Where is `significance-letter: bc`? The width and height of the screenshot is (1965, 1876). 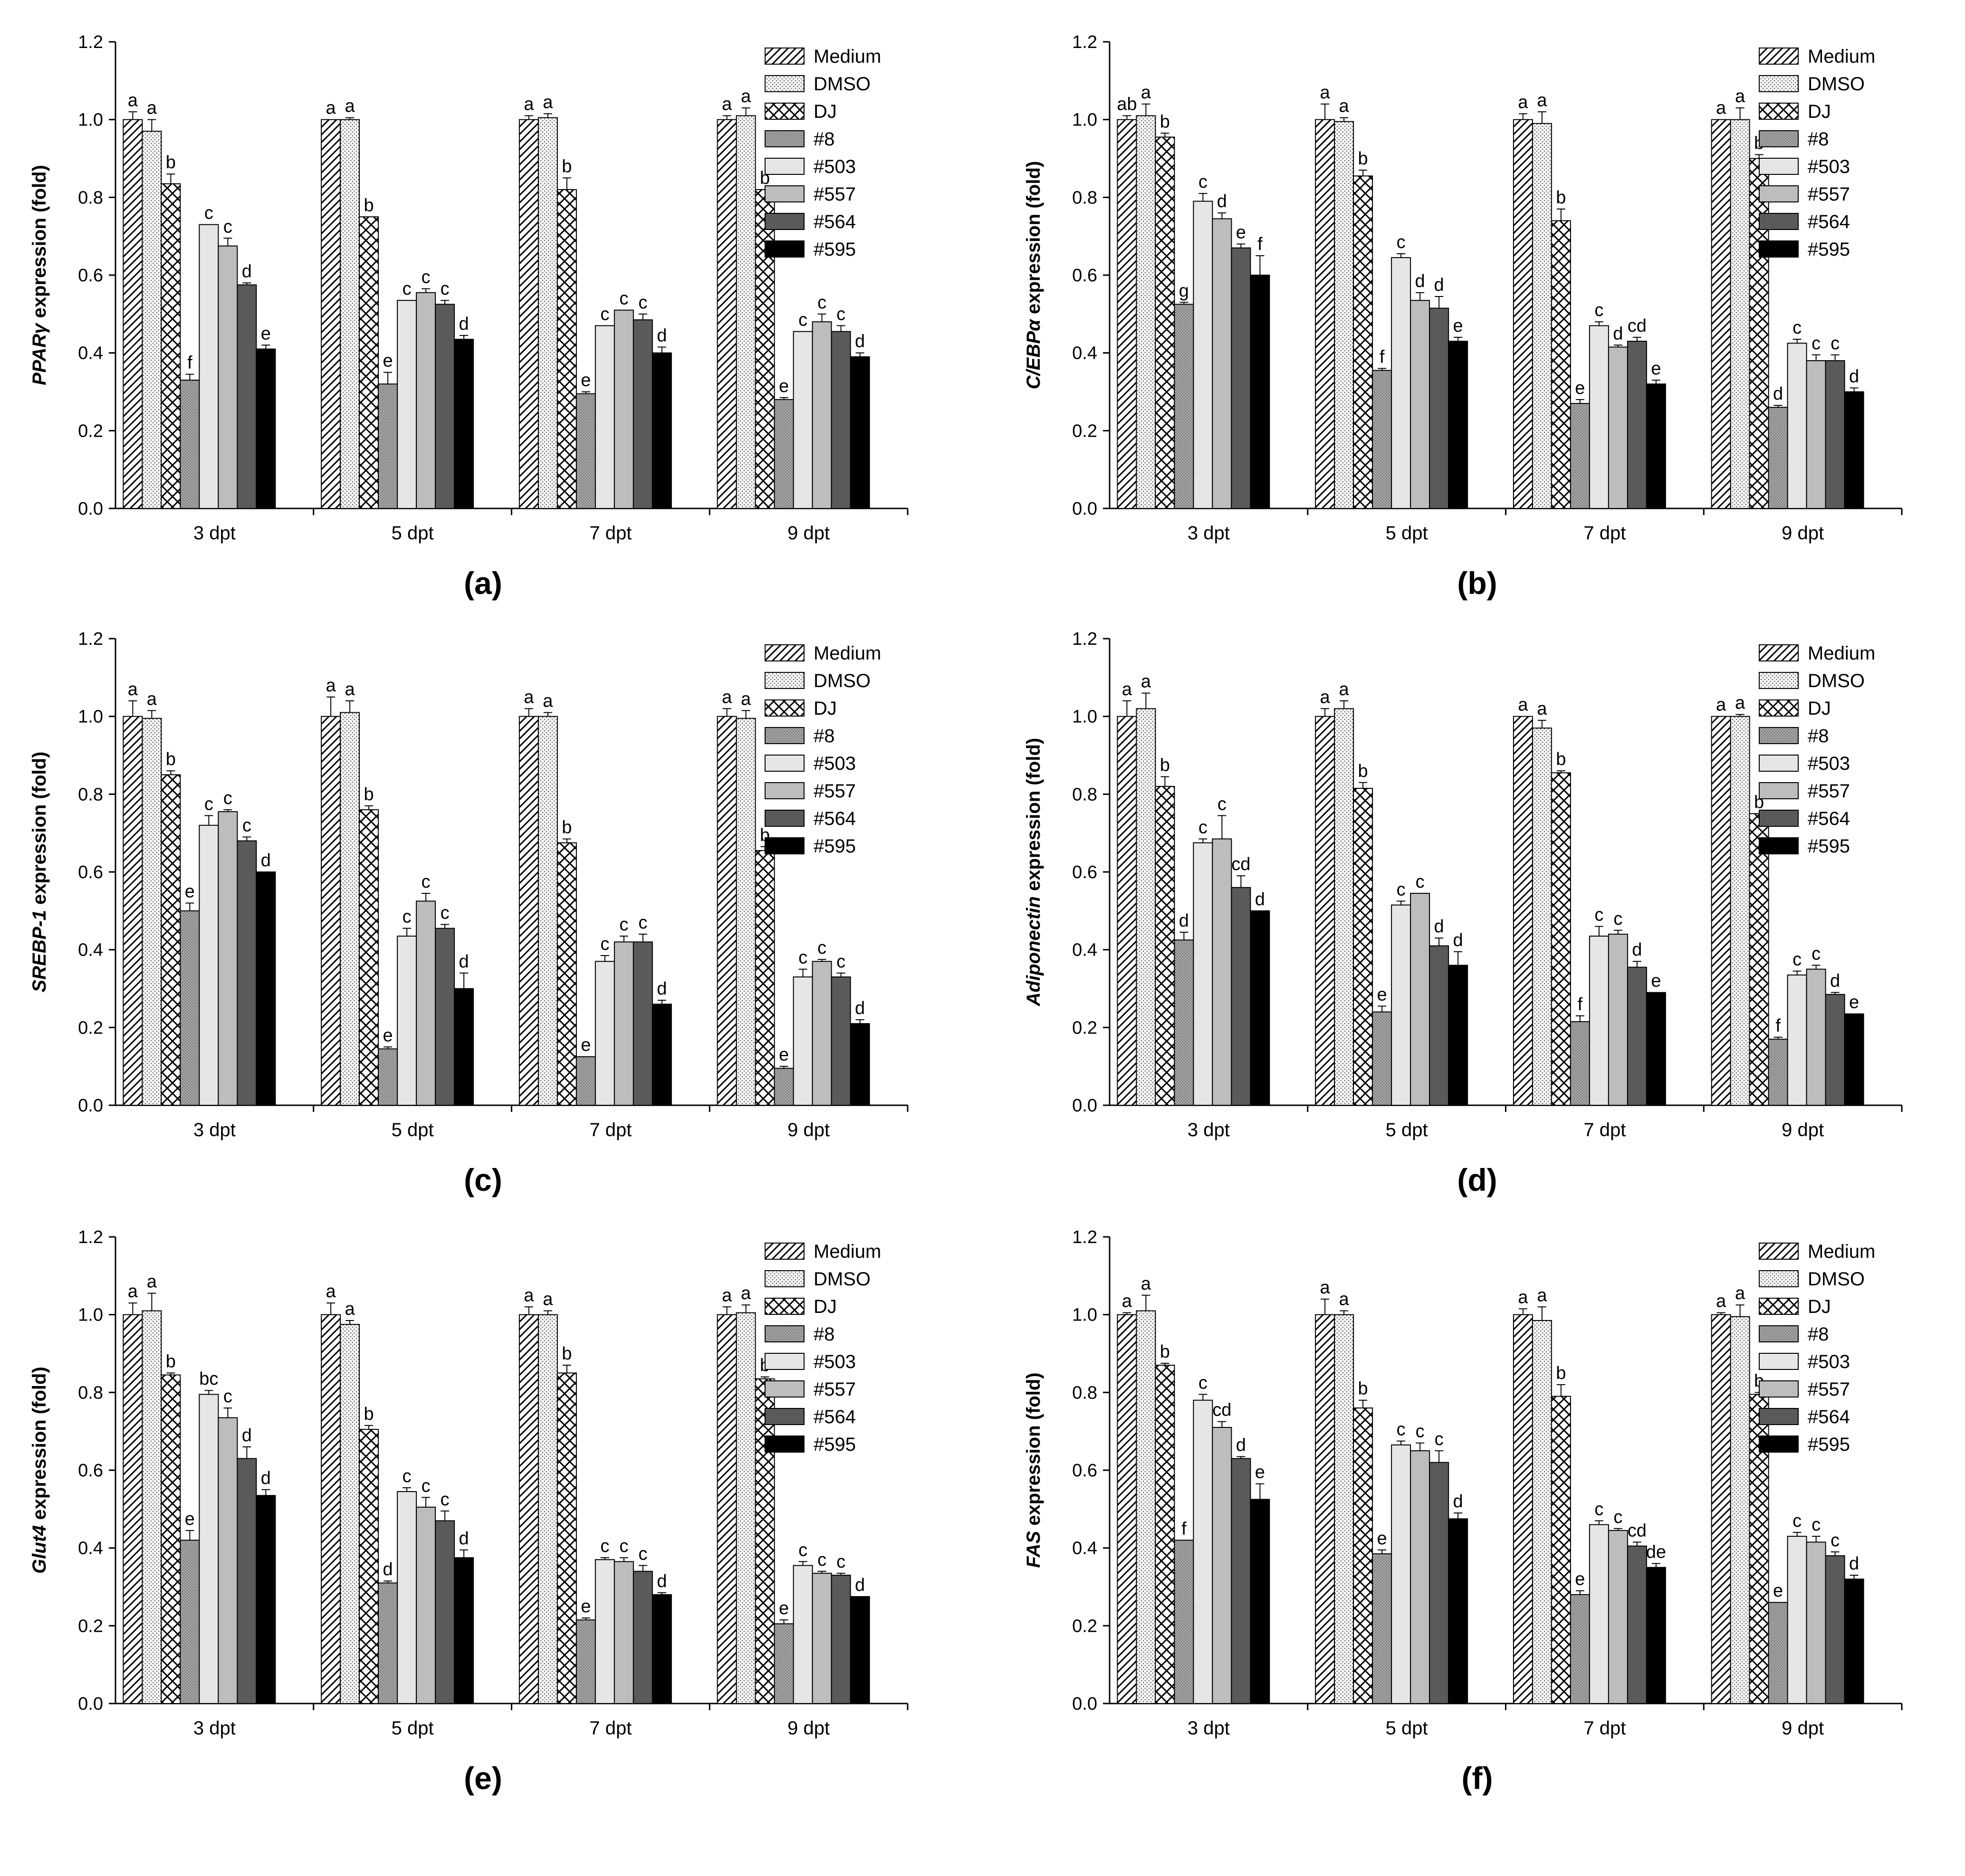
significance-letter: bc is located at coordinates (208, 1379).